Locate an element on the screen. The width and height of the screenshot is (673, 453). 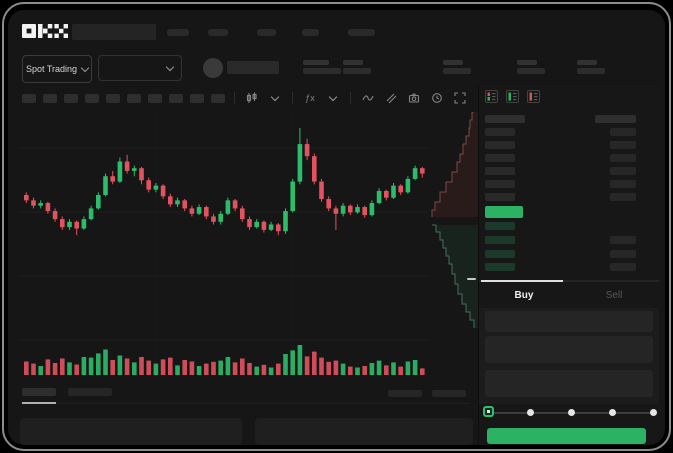
market-type-selector: Spot Trading is located at coordinates (57, 69).